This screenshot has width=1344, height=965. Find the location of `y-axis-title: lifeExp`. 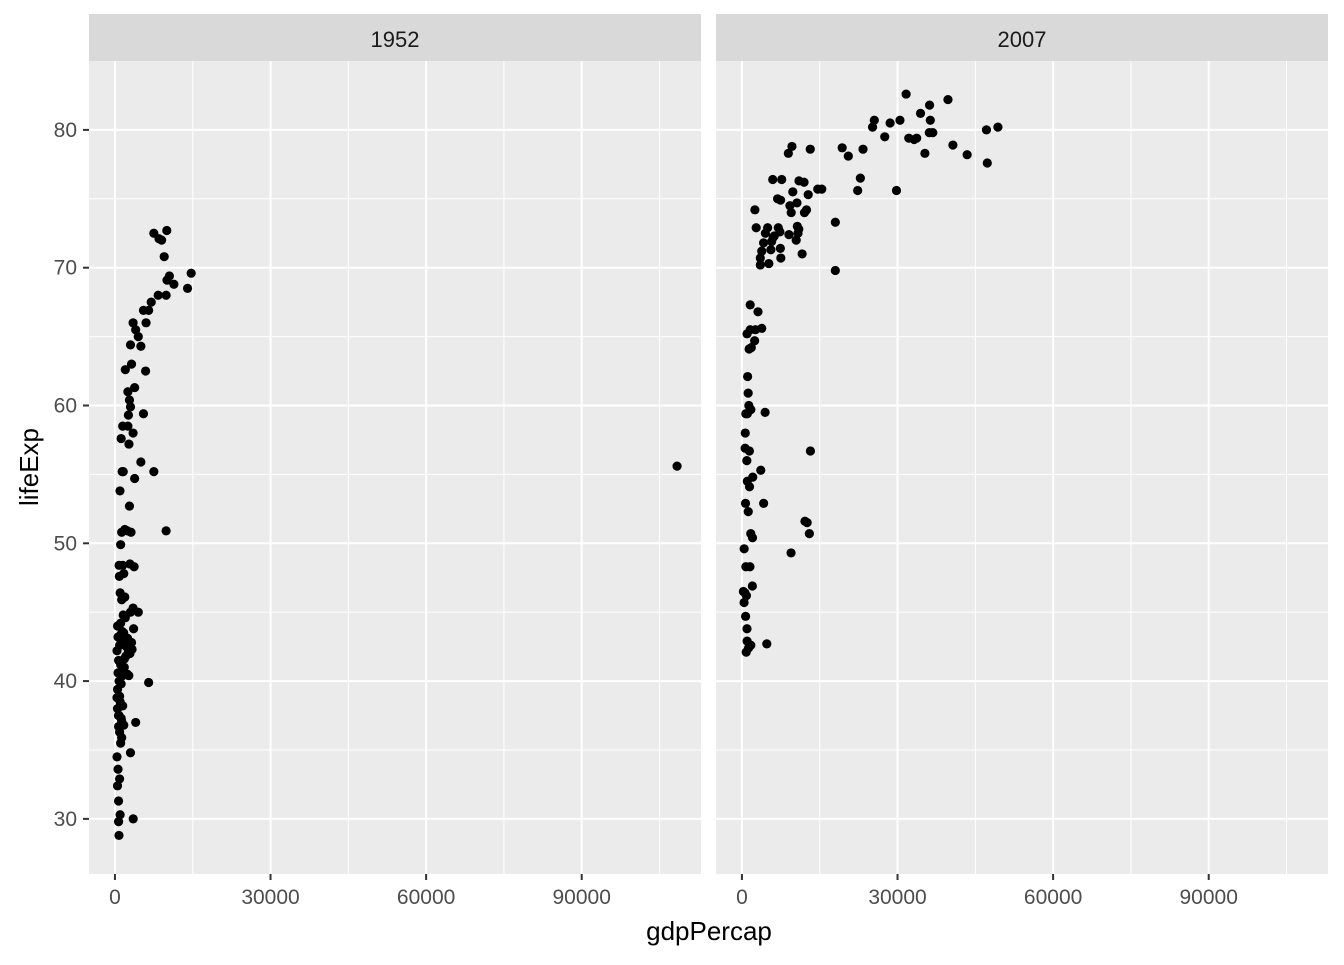

y-axis-title: lifeExp is located at coordinates (29, 467).